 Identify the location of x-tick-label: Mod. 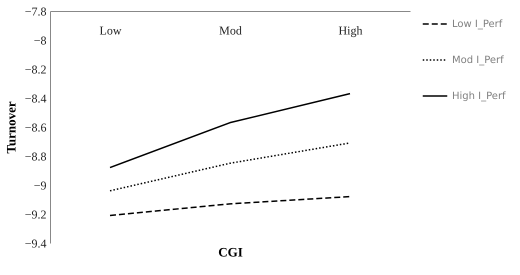
(230, 31).